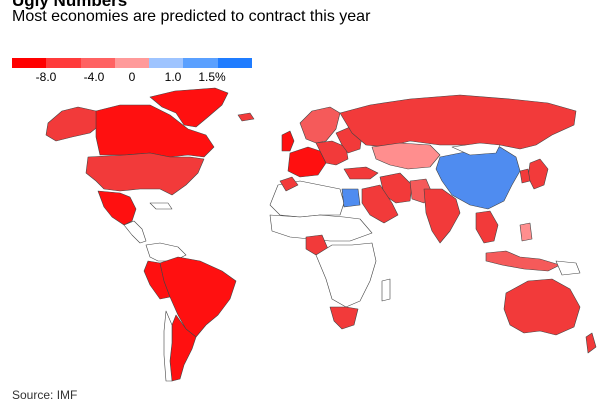  Describe the element at coordinates (173, 77) in the screenshot. I see `legend-tick-label: 1.0` at that location.